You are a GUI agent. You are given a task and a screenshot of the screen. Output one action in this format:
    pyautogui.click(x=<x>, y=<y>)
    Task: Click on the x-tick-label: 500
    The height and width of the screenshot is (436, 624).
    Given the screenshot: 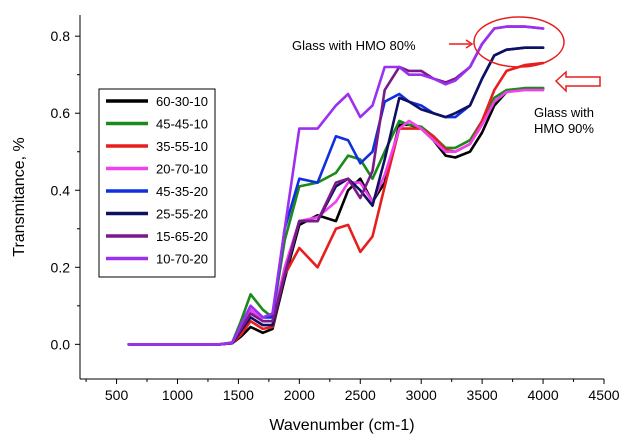 What is the action you would take?
    pyautogui.click(x=117, y=395)
    